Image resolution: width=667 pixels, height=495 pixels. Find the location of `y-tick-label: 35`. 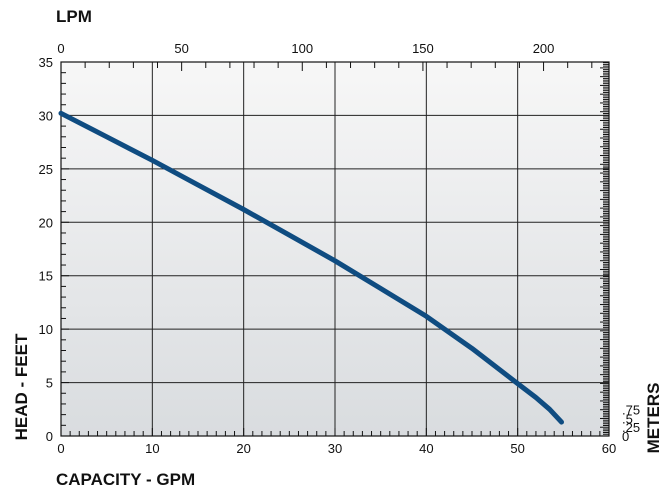

y-tick-label: 35 is located at coordinates (46, 62).